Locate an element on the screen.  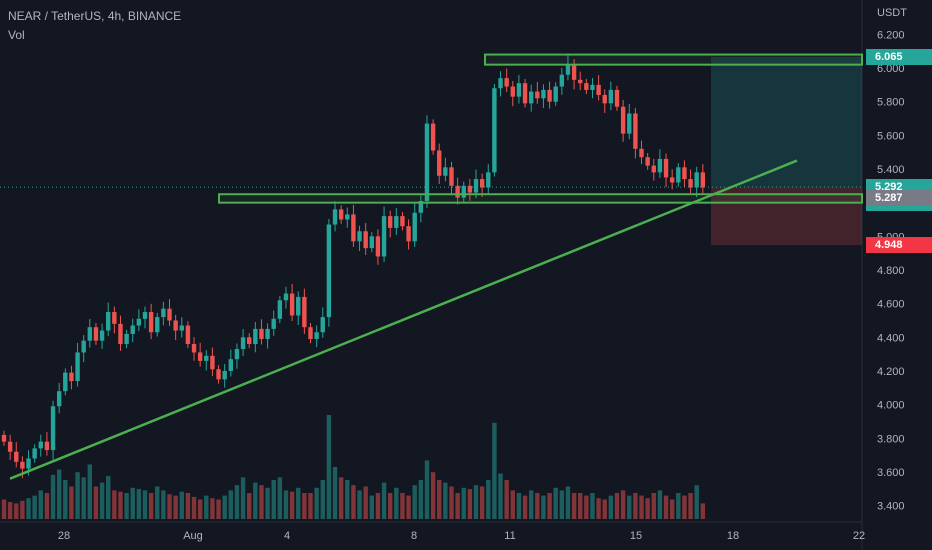
x-tick-label: 11 is located at coordinates (509, 536).